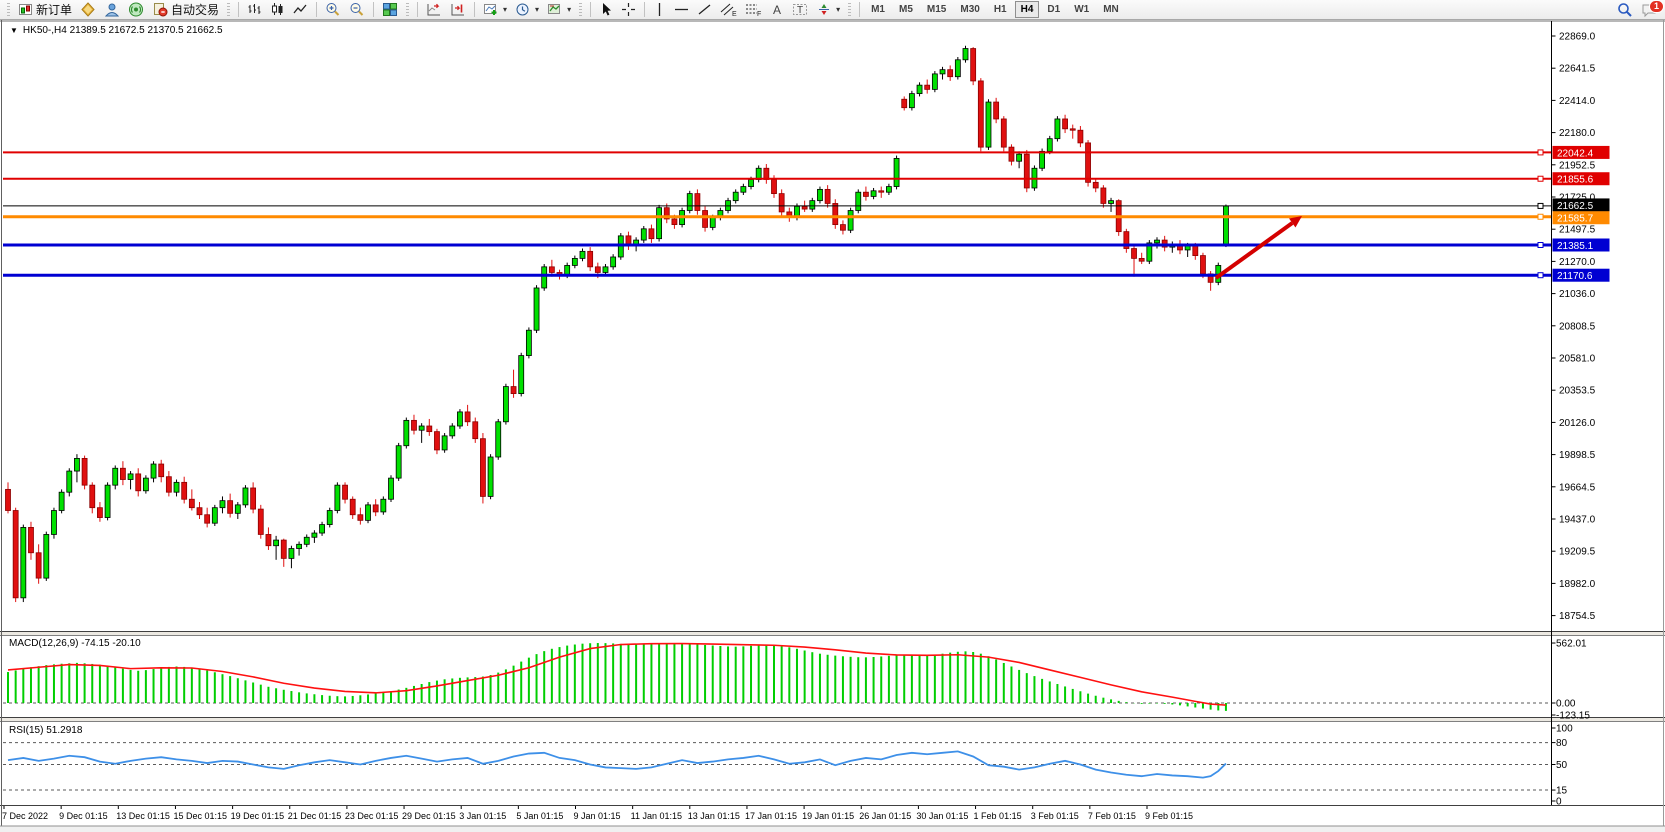 This screenshot has width=1665, height=832. What do you see at coordinates (1625, 10) in the screenshot?
I see `search-button` at bounding box center [1625, 10].